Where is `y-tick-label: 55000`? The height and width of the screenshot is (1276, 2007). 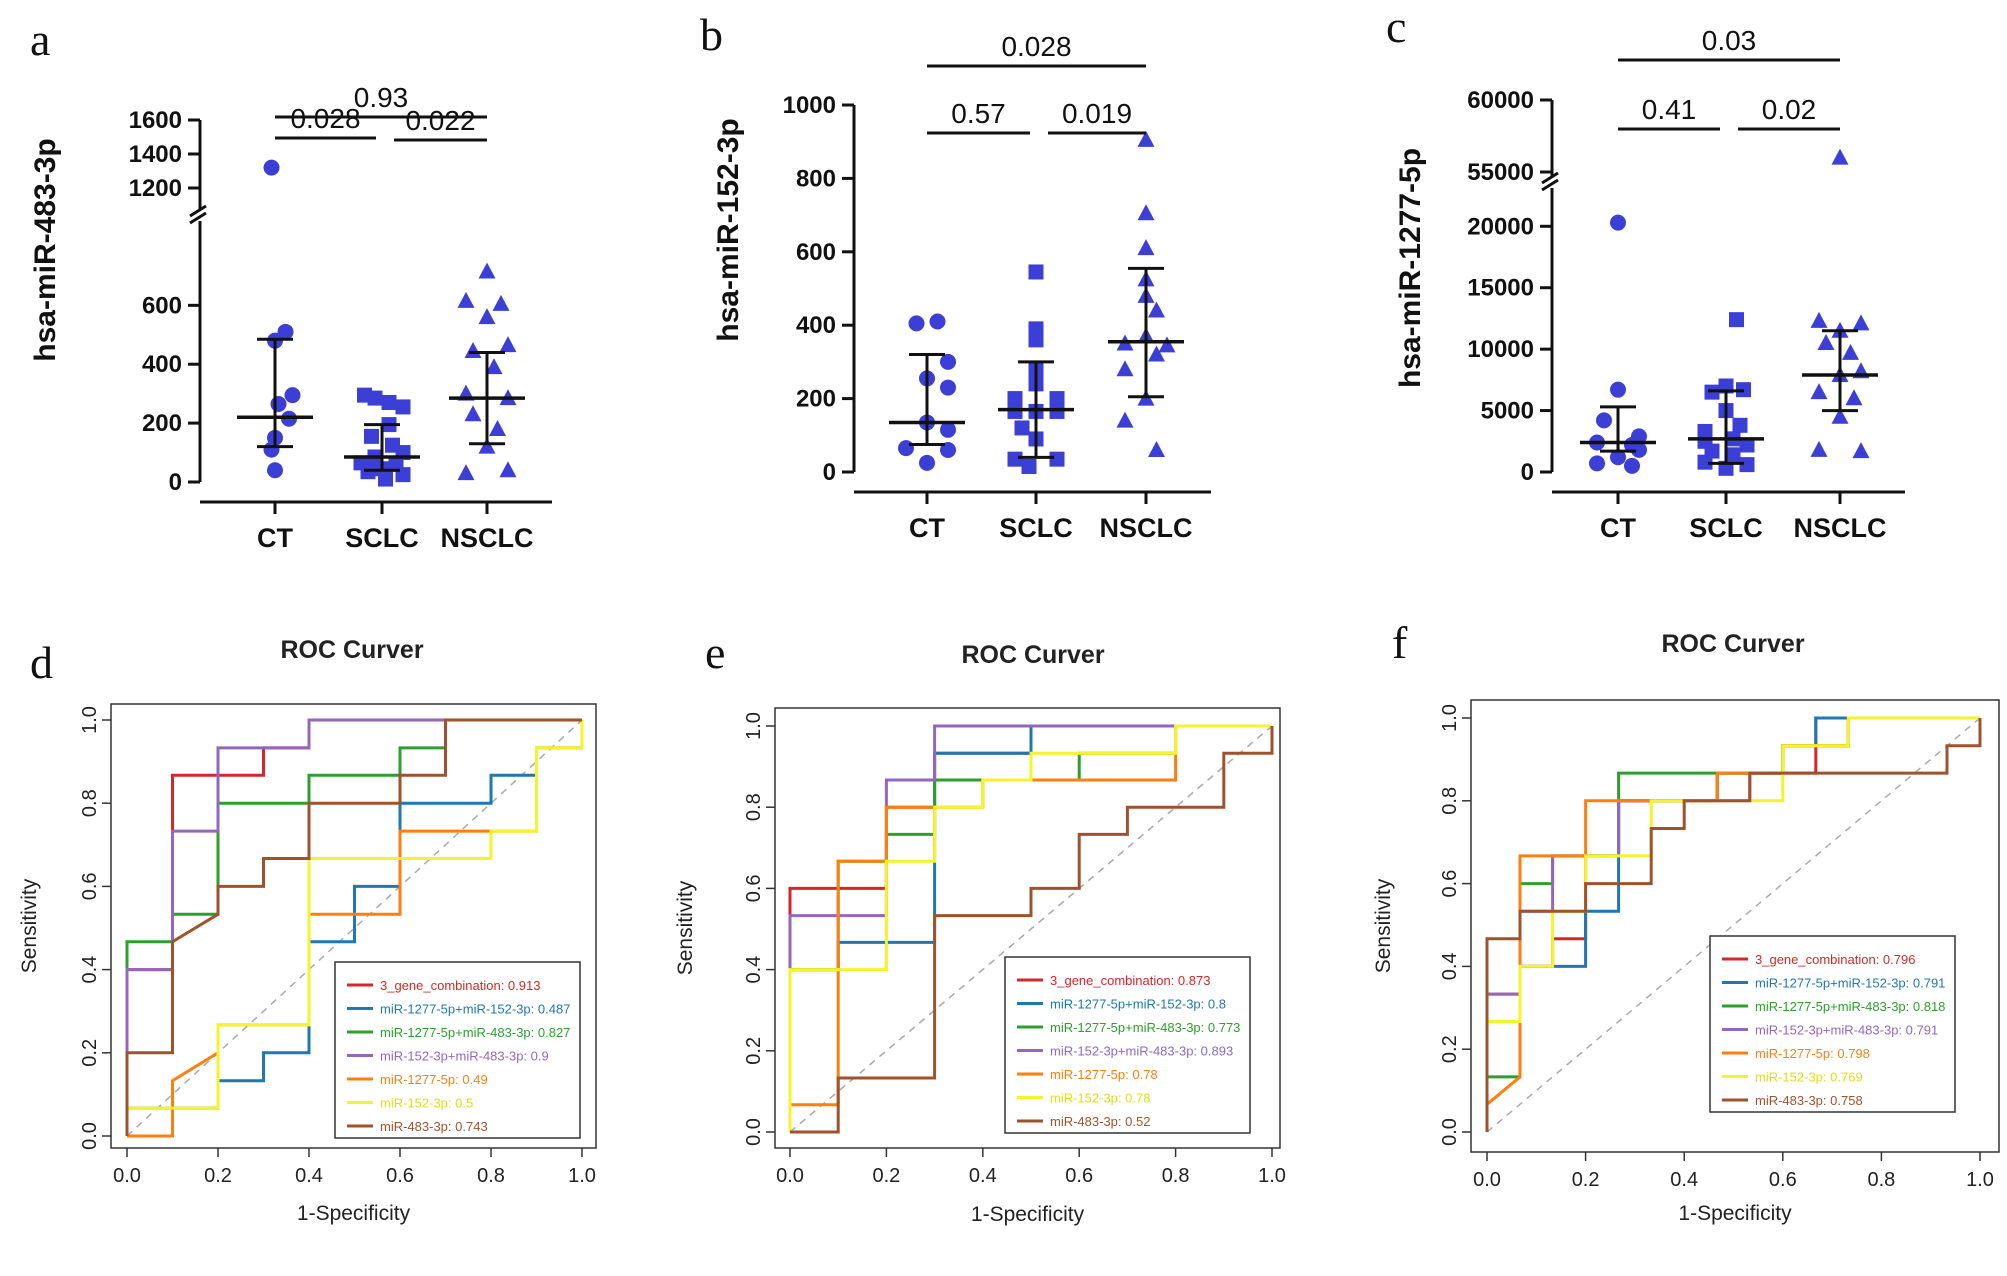
y-tick-label: 55000 is located at coordinates (1500, 172).